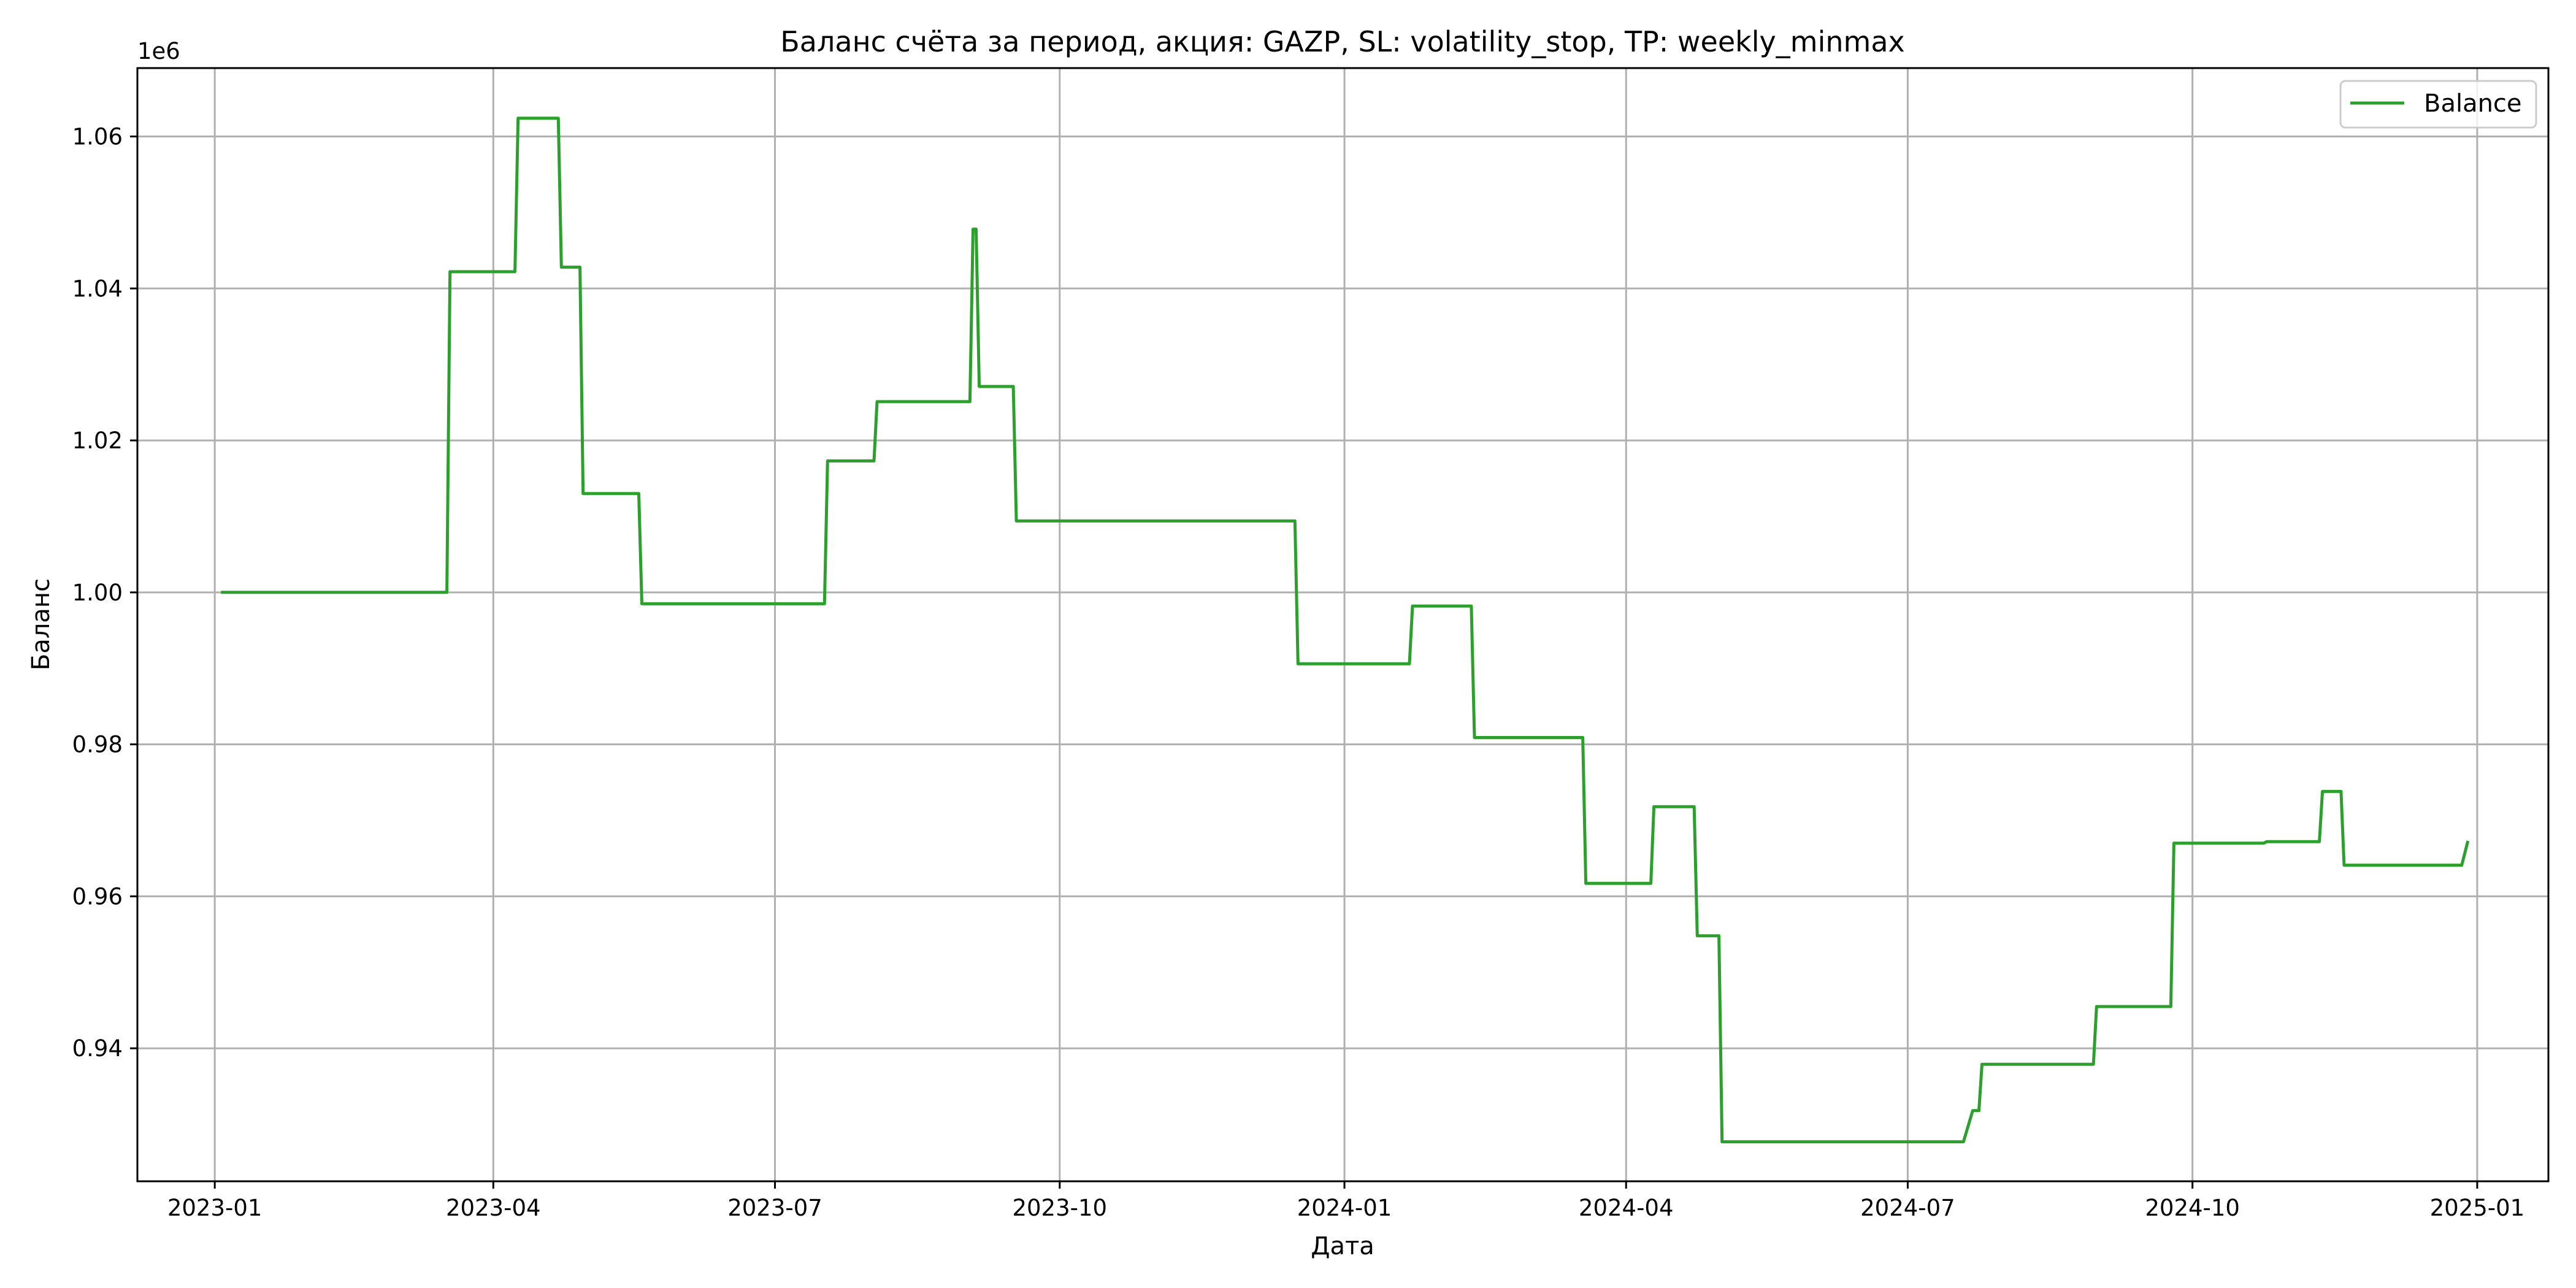  Describe the element at coordinates (97, 288) in the screenshot. I see `y-tick-label: 1.04` at that location.